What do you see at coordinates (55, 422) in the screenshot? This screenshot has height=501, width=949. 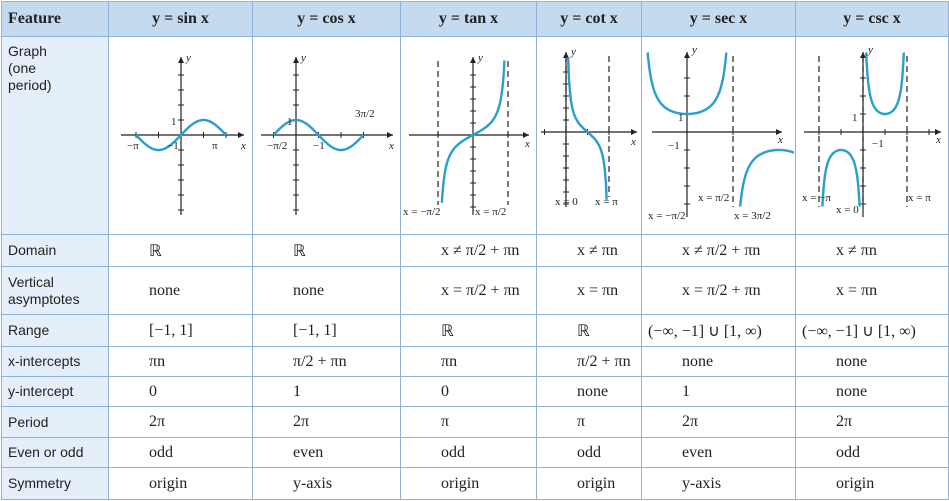 I see `row-label: Period` at bounding box center [55, 422].